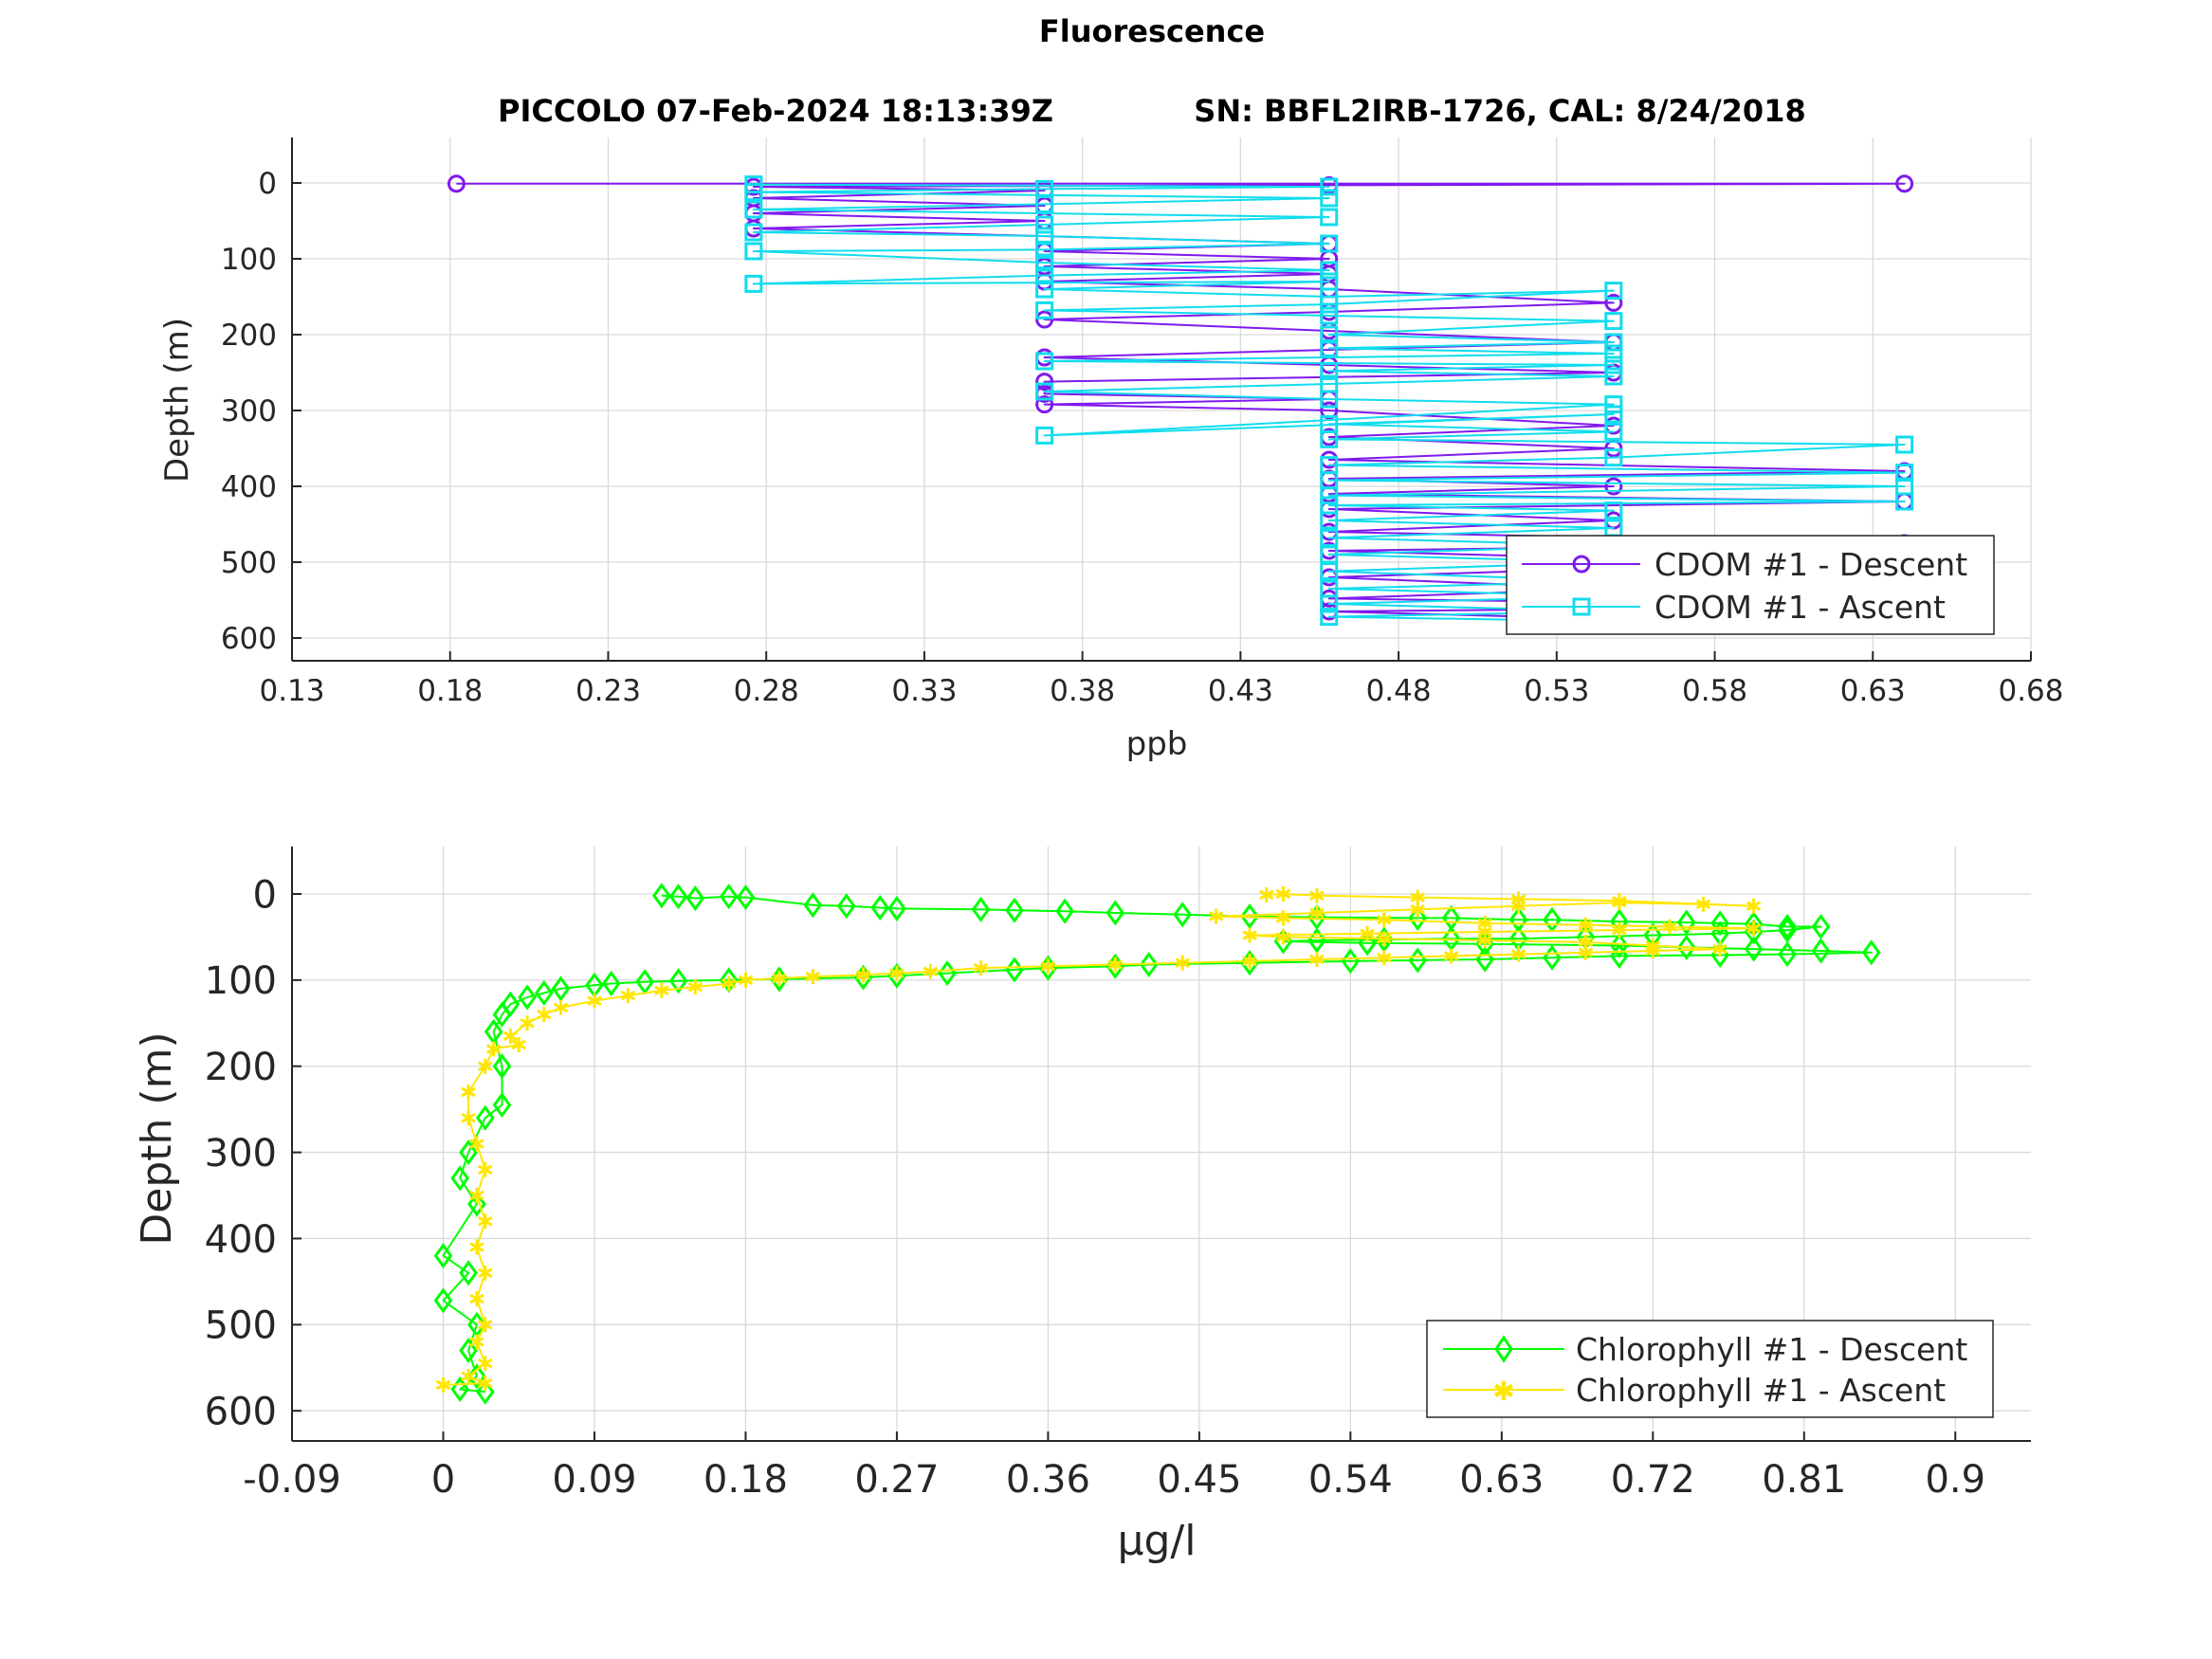 The image size is (2212, 1659). I want to click on chl-xtick-label: 0.72, so click(1653, 1480).